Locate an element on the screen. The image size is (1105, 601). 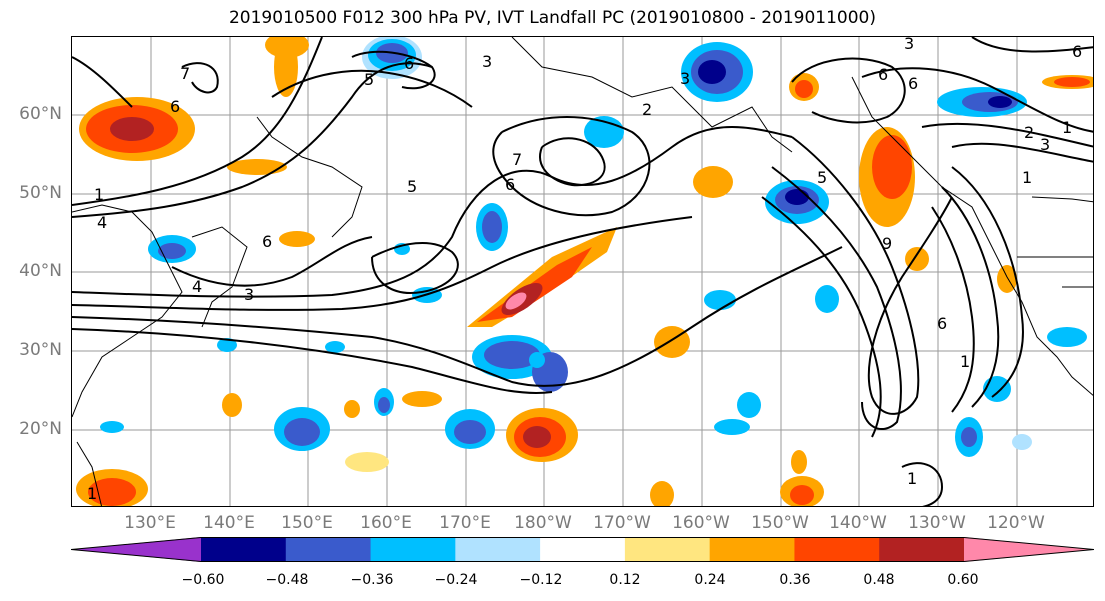
colorbar-tick: 0.48 is located at coordinates (879, 580).